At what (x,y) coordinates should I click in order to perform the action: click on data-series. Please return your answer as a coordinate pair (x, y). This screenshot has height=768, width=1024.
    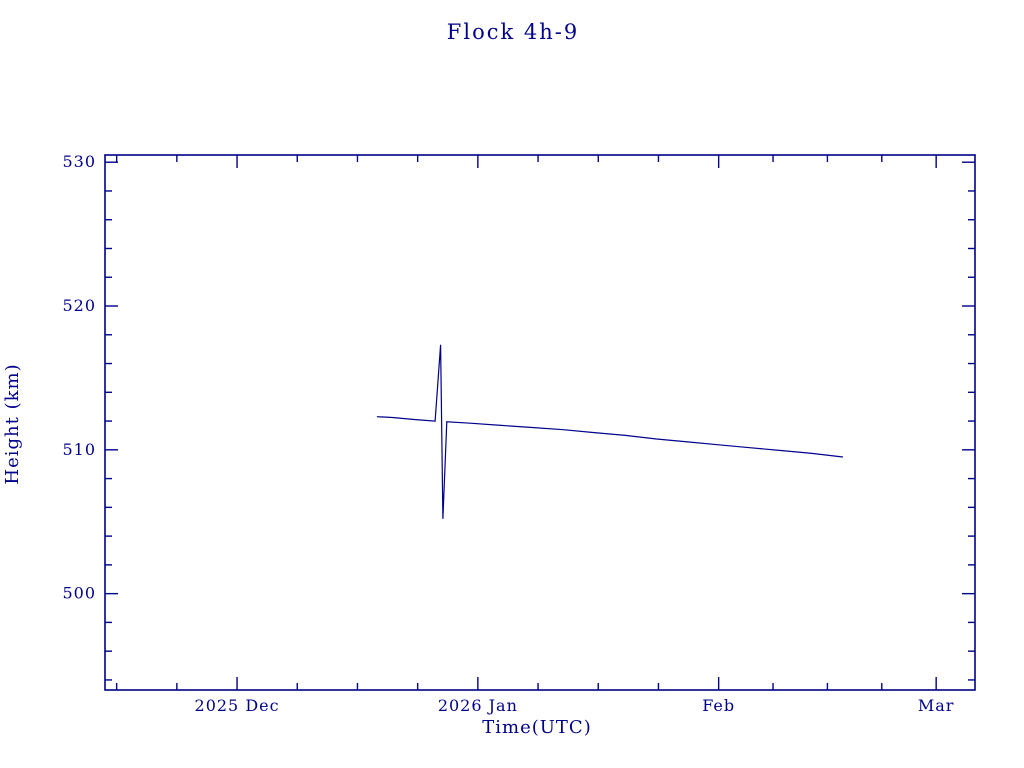
    Looking at the image, I should click on (609, 431).